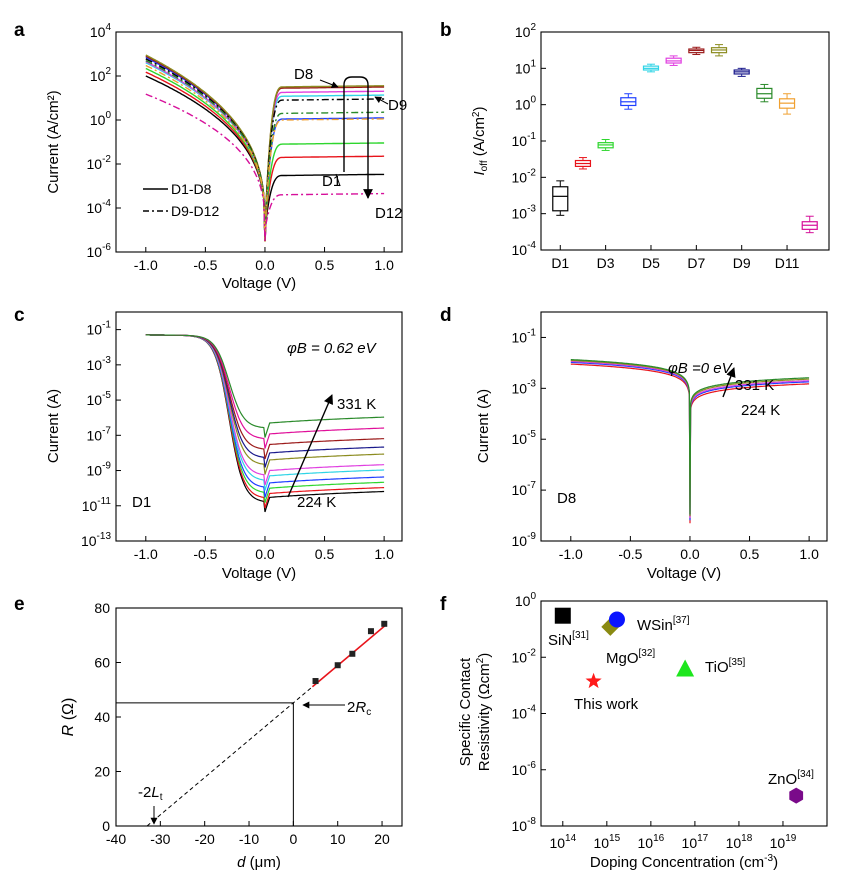 Image resolution: width=865 pixels, height=890 pixels. Describe the element at coordinates (338, 839) in the screenshot. I see `panel-e-x-tick-label: 10` at that location.